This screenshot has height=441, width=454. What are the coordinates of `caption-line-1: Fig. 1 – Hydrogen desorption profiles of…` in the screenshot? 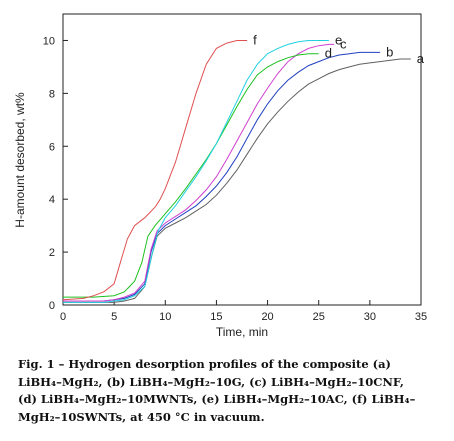 It's located at (204, 364).